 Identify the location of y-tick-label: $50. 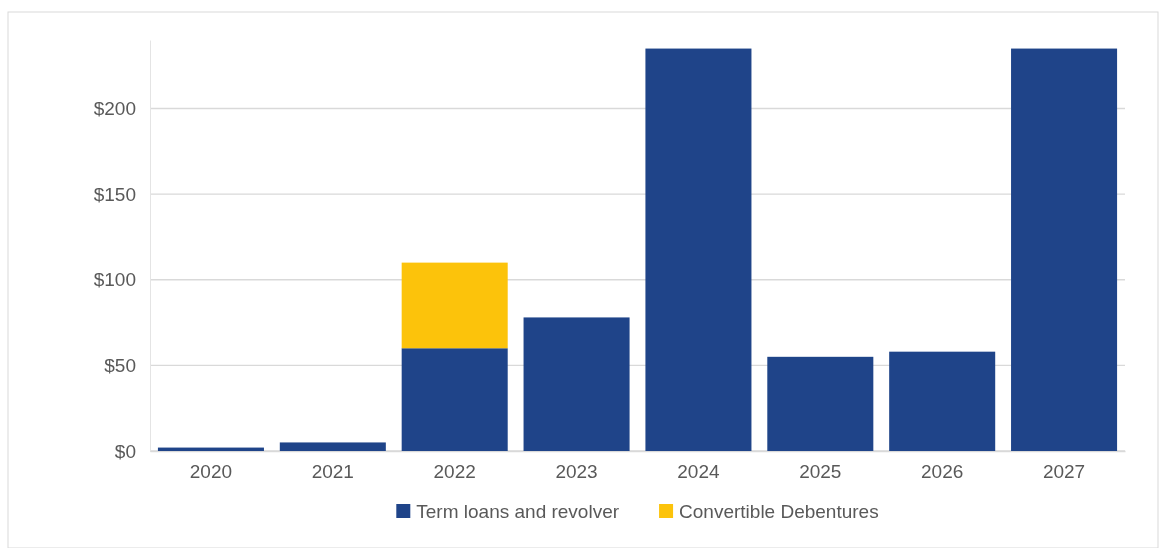
(120, 365).